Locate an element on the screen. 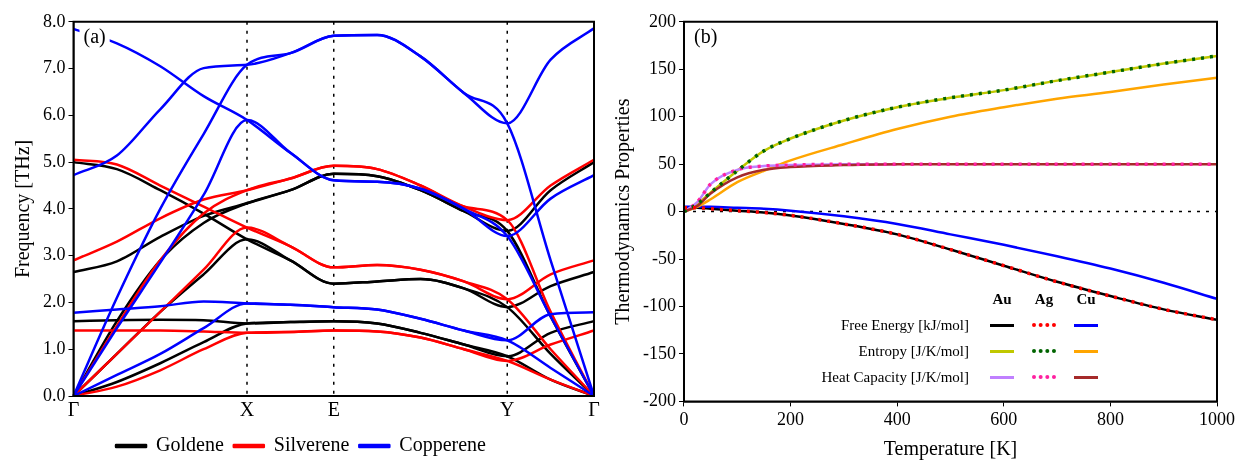  x-tick-label: X is located at coordinates (247, 409).